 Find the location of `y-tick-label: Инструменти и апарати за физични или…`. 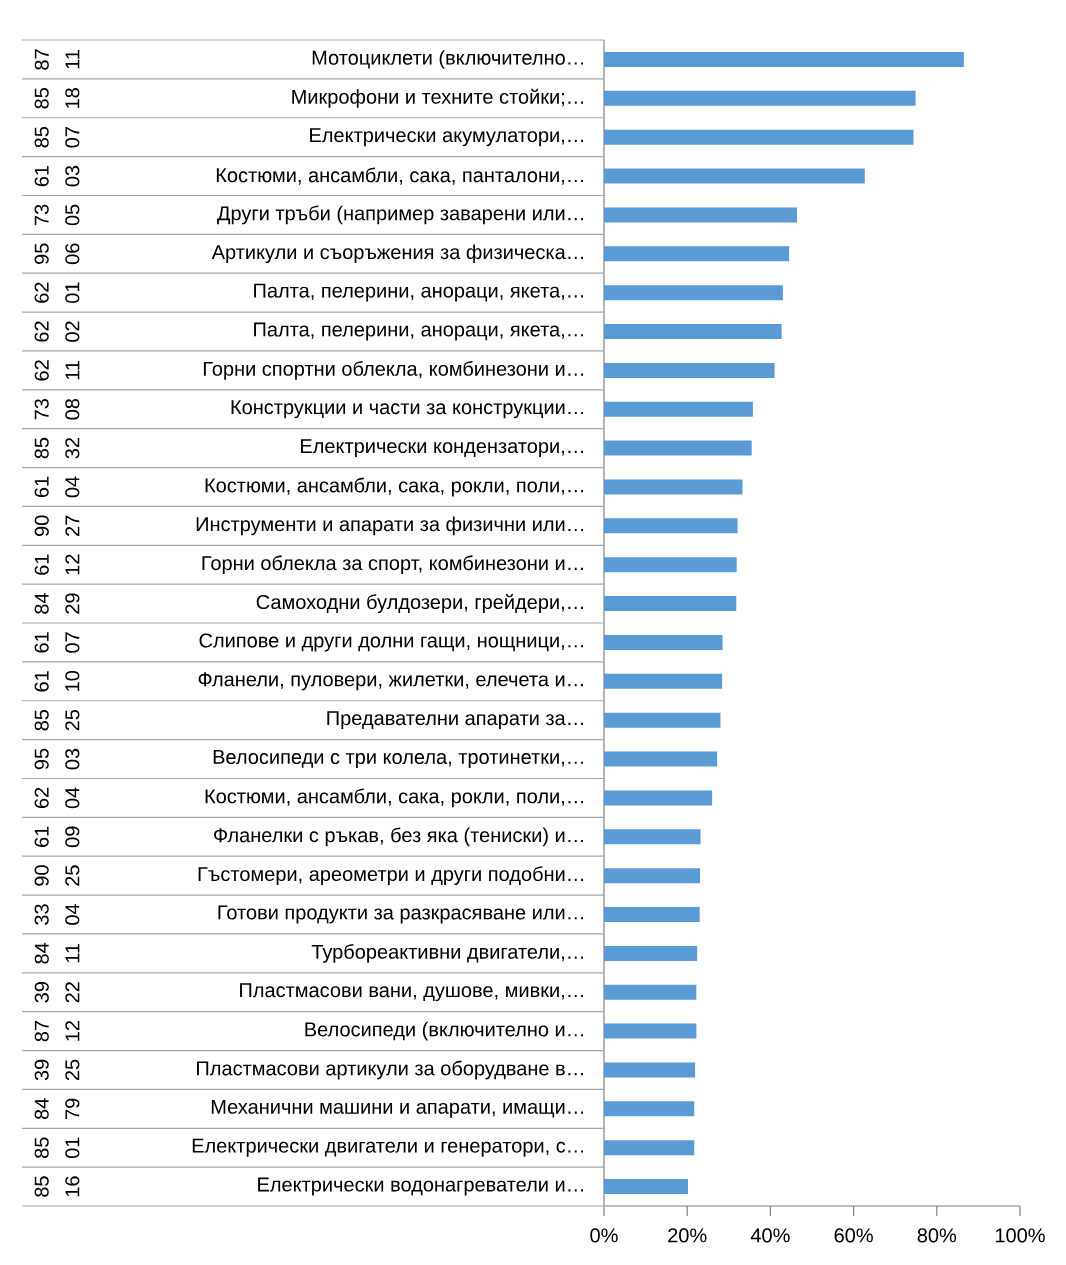

y-tick-label: Инструменти и апарати за физични или… is located at coordinates (390, 526).